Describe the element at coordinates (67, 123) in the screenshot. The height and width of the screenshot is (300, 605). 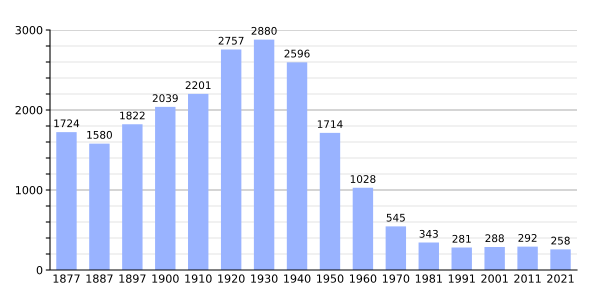
I see `data-label: 1724` at that location.